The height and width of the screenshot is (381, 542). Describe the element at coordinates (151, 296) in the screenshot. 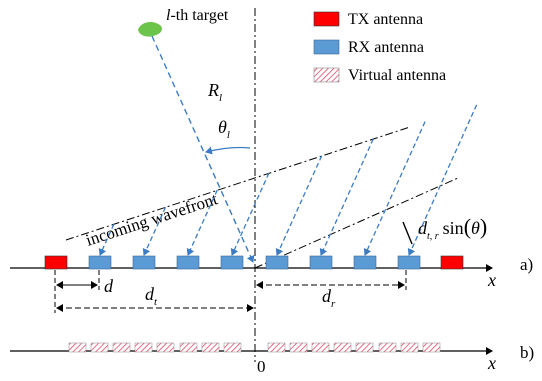

I see `dim-dt-label: dt` at that location.